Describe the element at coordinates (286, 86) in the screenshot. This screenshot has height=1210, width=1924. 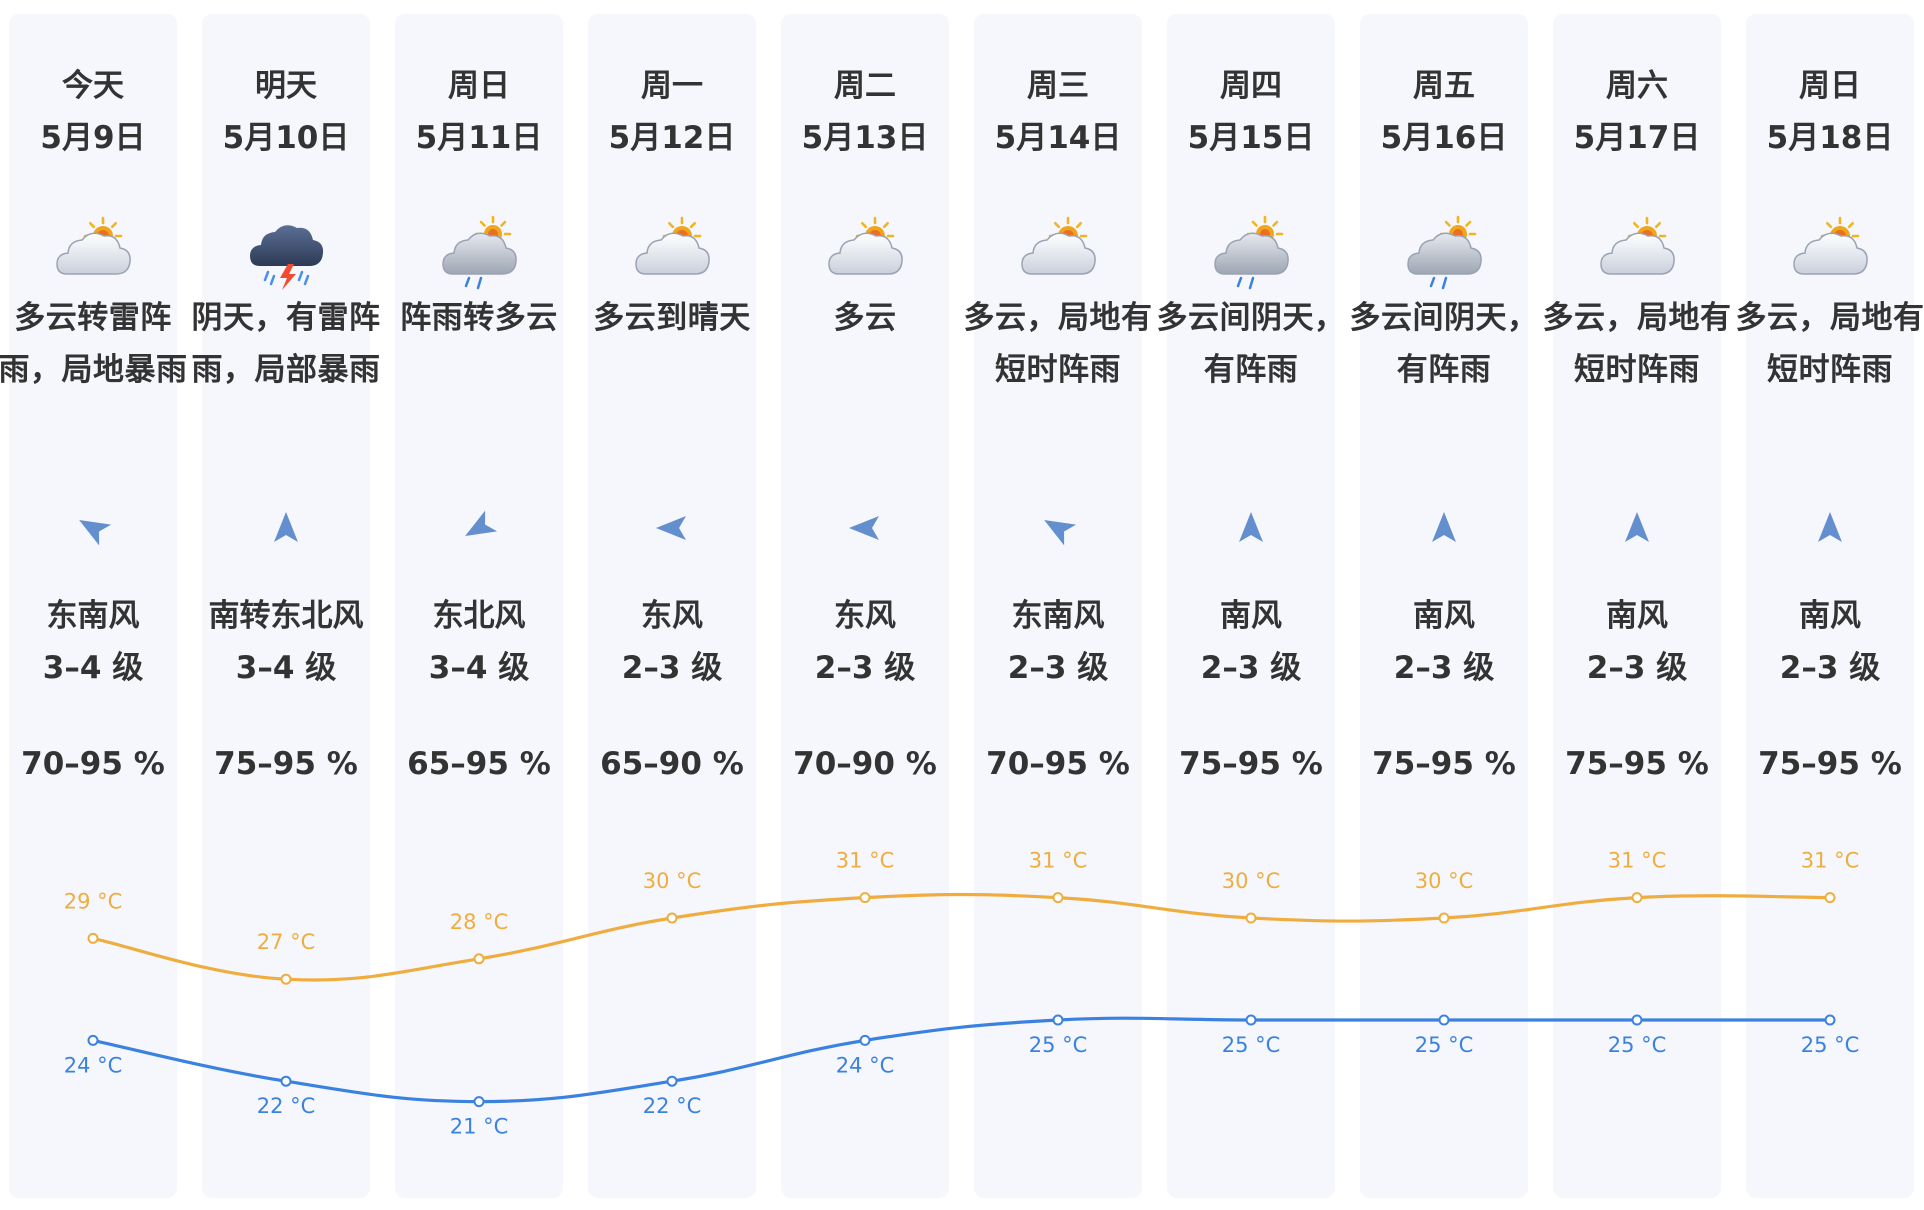
I see `day-name: 明天` at that location.